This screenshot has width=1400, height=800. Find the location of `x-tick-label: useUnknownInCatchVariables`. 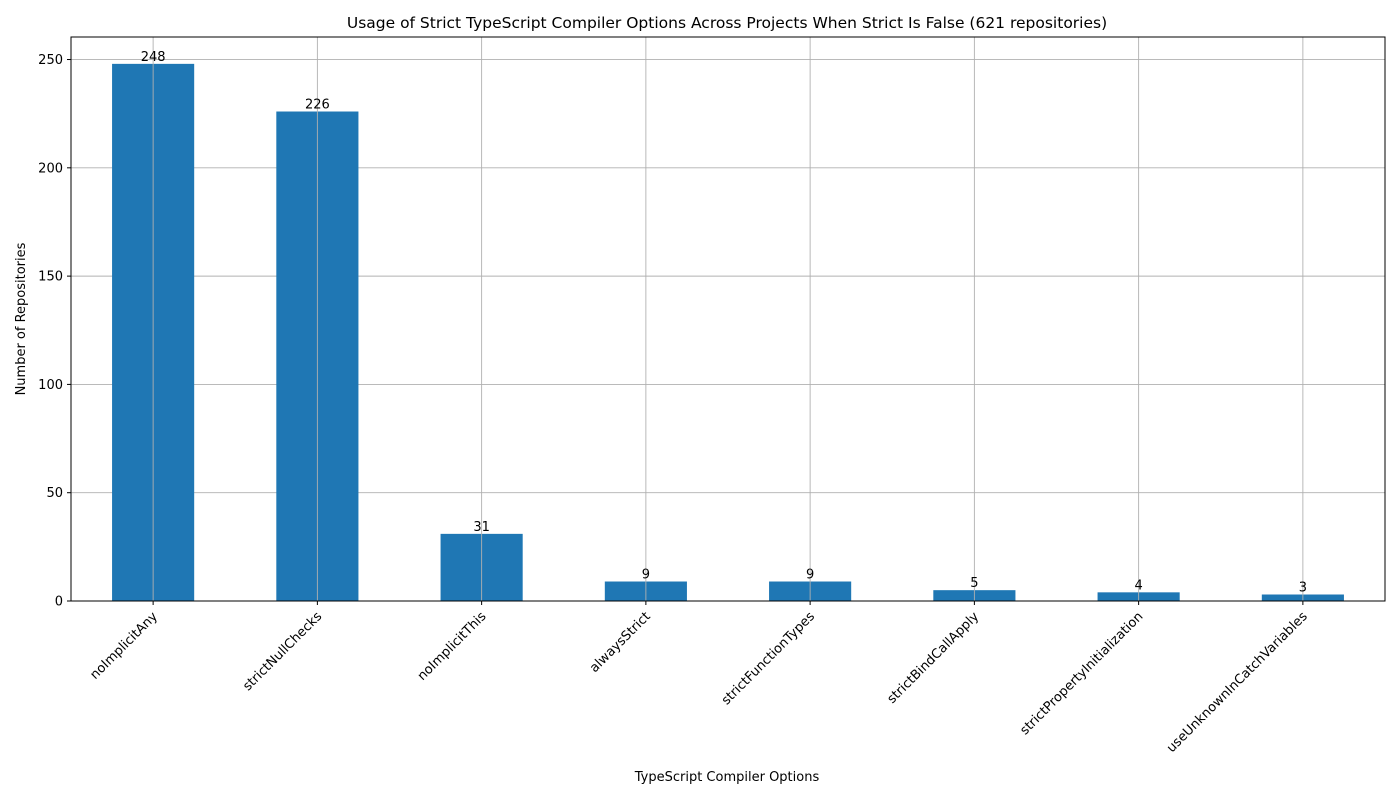

x-tick-label: useUnknownInCatchVariables is located at coordinates (1237, 682).